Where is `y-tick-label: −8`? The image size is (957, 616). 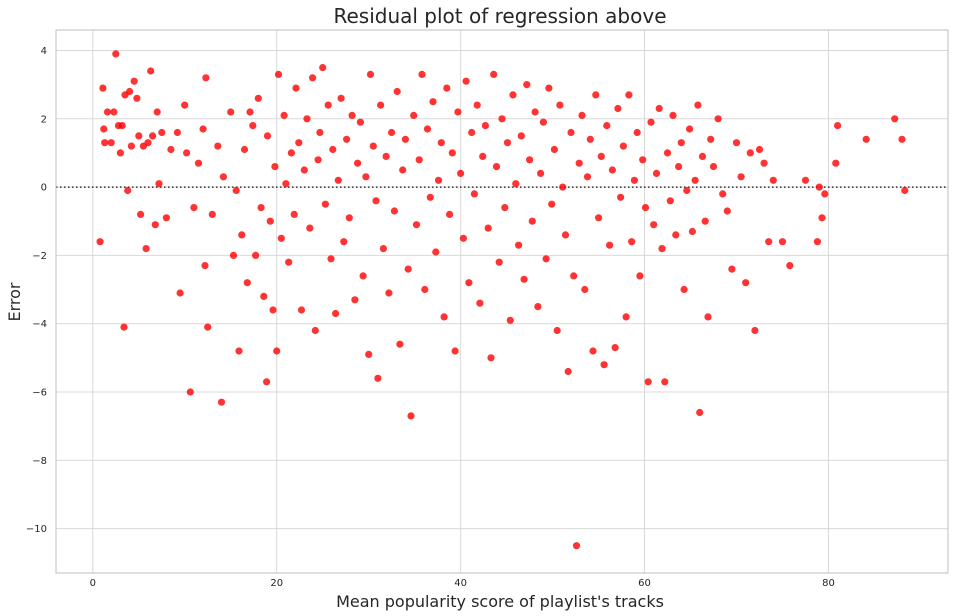
y-tick-label: −8 is located at coordinates (39, 461).